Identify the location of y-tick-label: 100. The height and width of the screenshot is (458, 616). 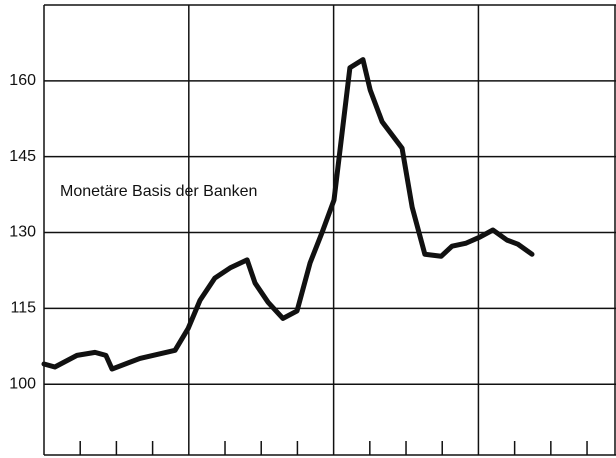
(22, 383).